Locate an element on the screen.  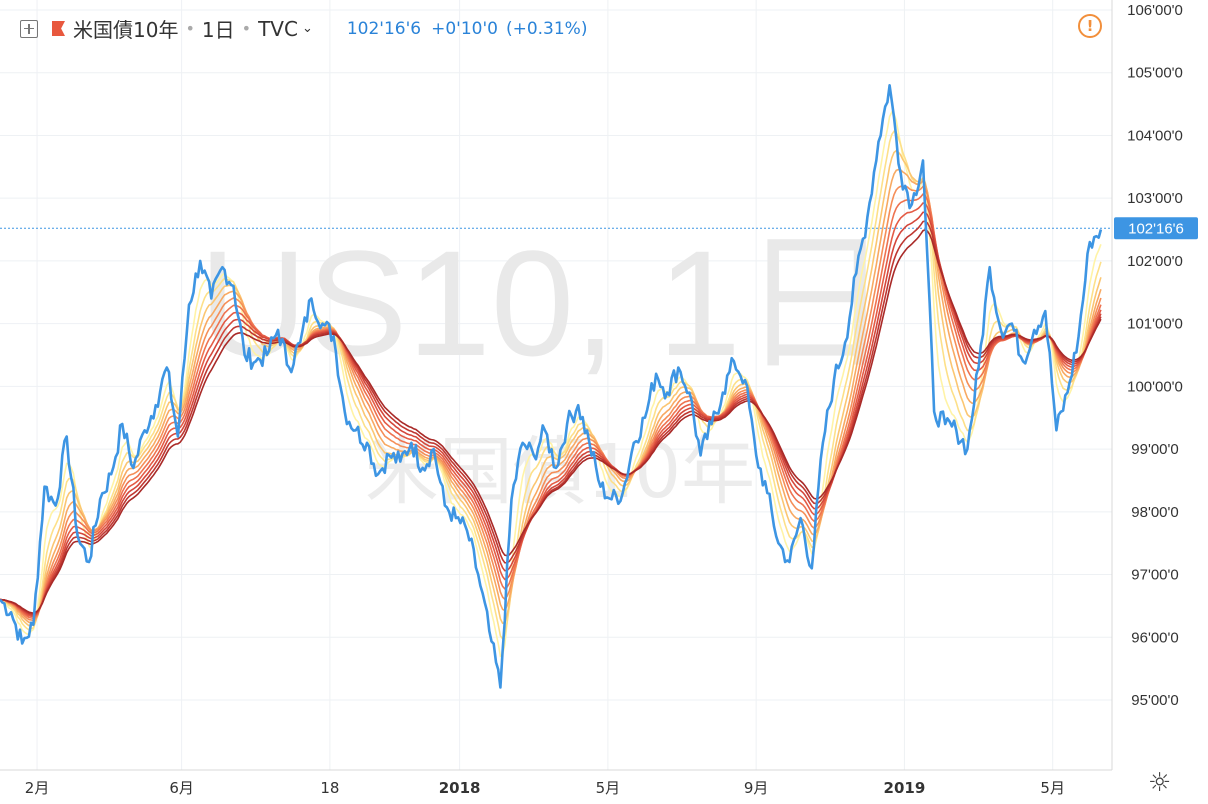
price-tag-label: 102'16'6 is located at coordinates (1156, 228).